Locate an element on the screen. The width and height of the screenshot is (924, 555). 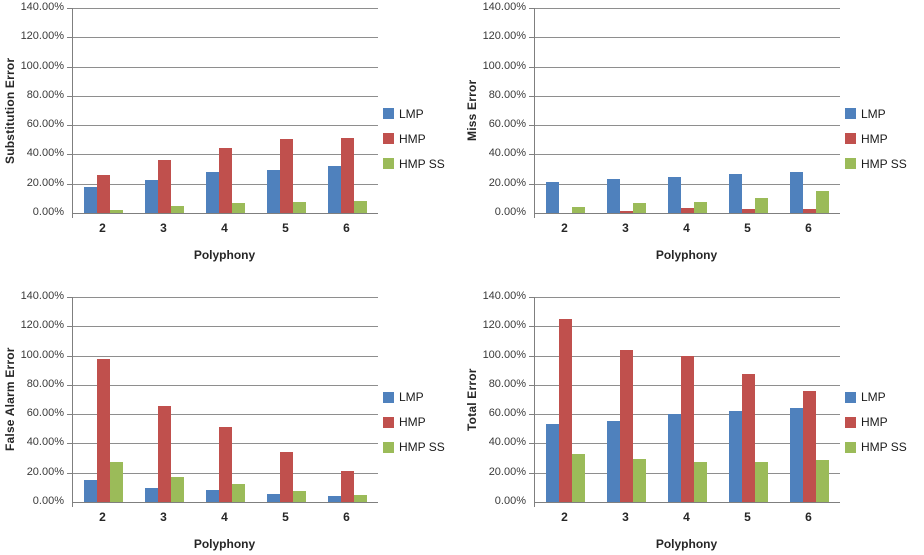
plot-area is located at coordinates (222, 113).